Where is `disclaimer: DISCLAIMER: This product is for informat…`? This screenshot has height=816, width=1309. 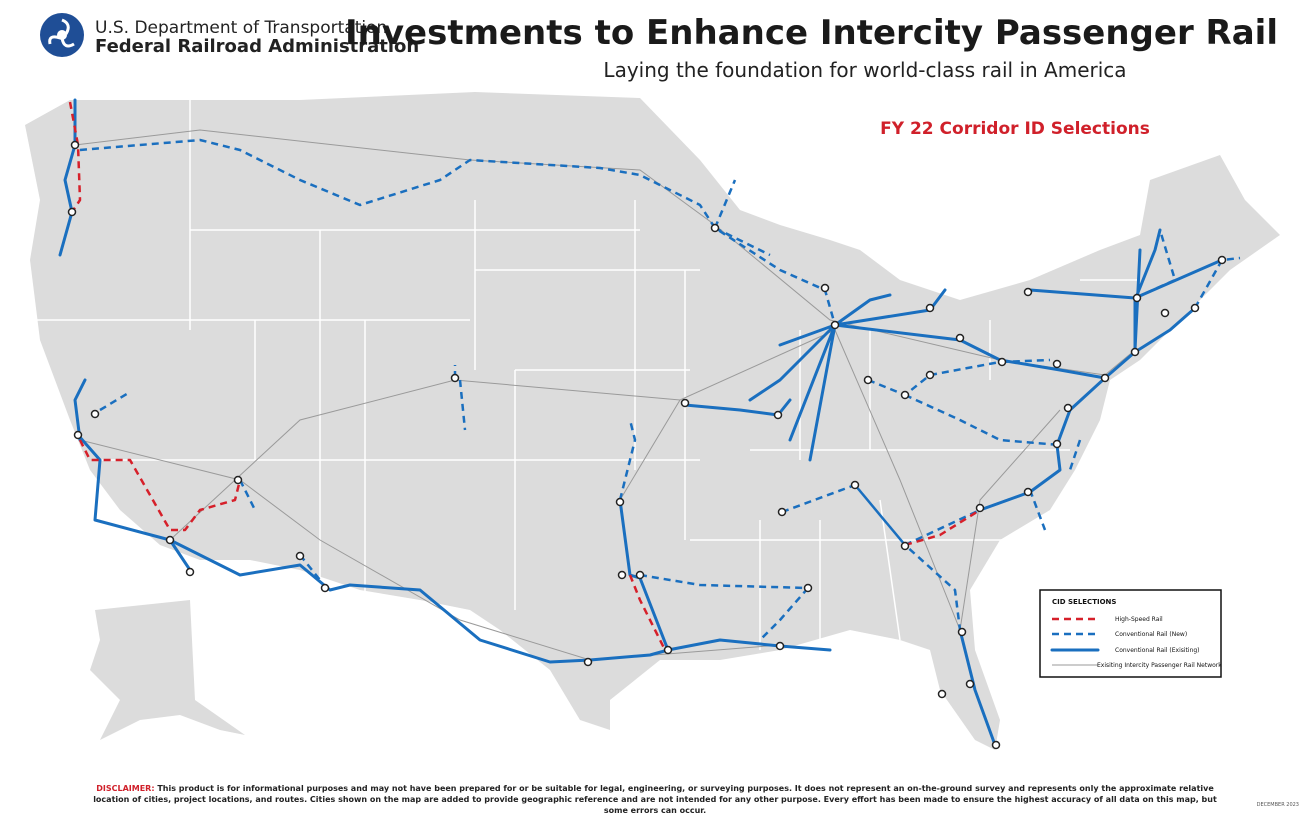 disclaimer: DISCLAIMER: This product is for informat… is located at coordinates (655, 799).